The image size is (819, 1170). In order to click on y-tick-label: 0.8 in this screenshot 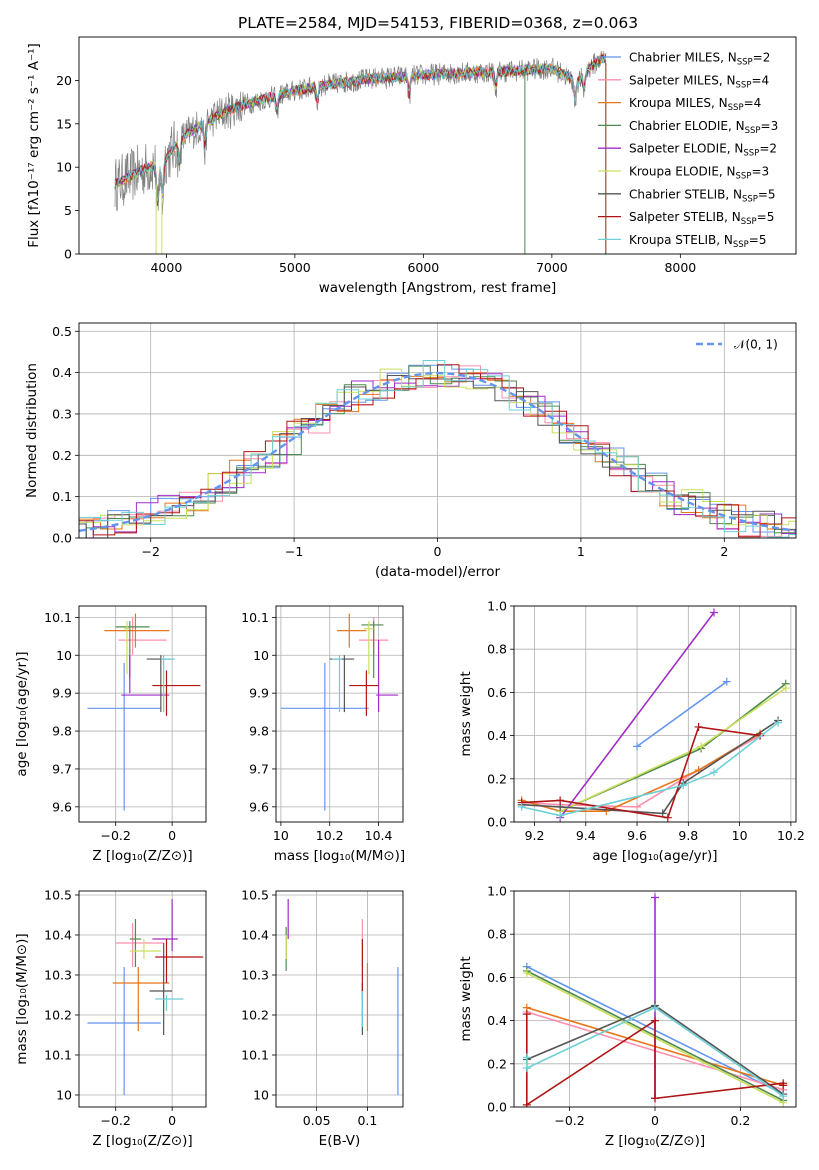, I will do `click(497, 649)`.